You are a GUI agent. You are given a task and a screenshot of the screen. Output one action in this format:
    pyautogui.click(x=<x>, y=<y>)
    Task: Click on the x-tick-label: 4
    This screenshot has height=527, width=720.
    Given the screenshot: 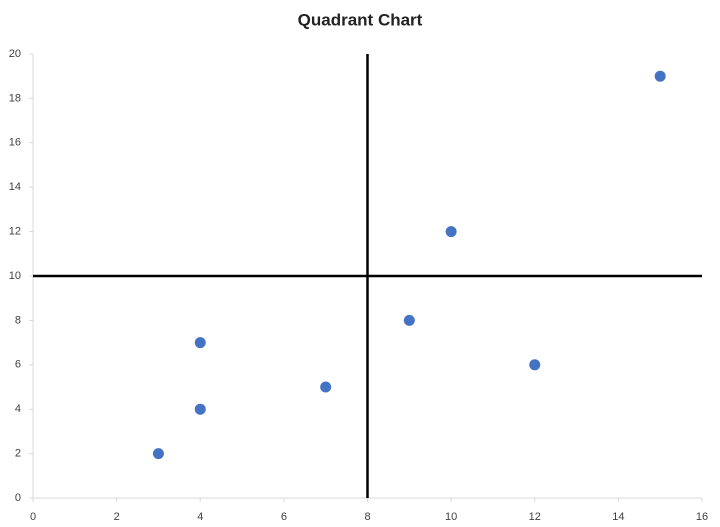 What is the action you would take?
    pyautogui.click(x=200, y=517)
    